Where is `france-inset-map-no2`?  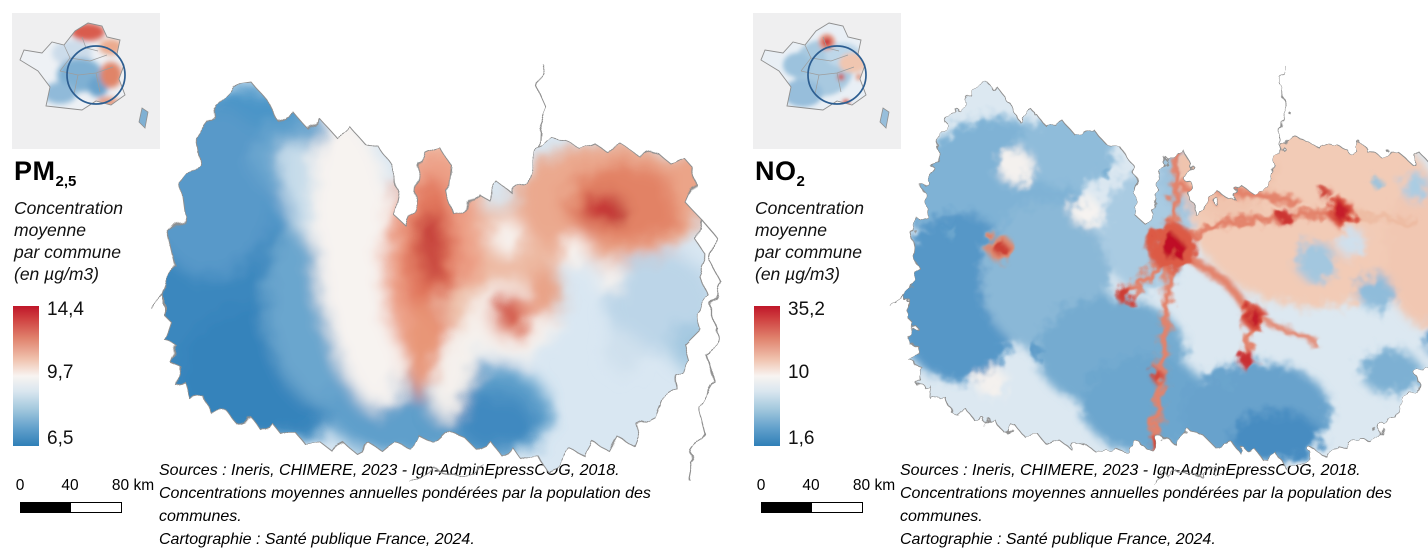 france-inset-map-no2 is located at coordinates (827, 81).